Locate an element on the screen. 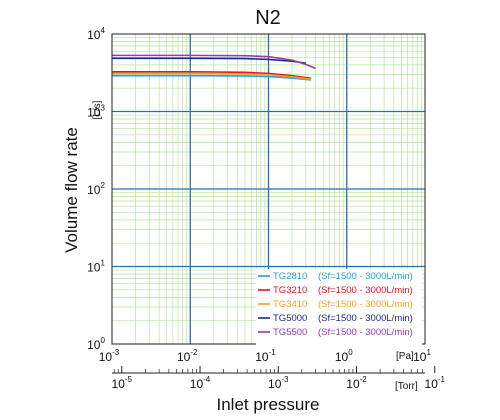  legend-label: TG2810 is located at coordinates (290, 276).